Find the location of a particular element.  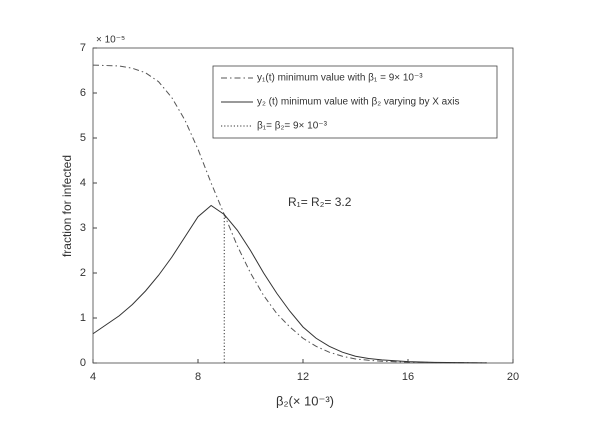

y-tick-label: 2 is located at coordinates (83, 273).